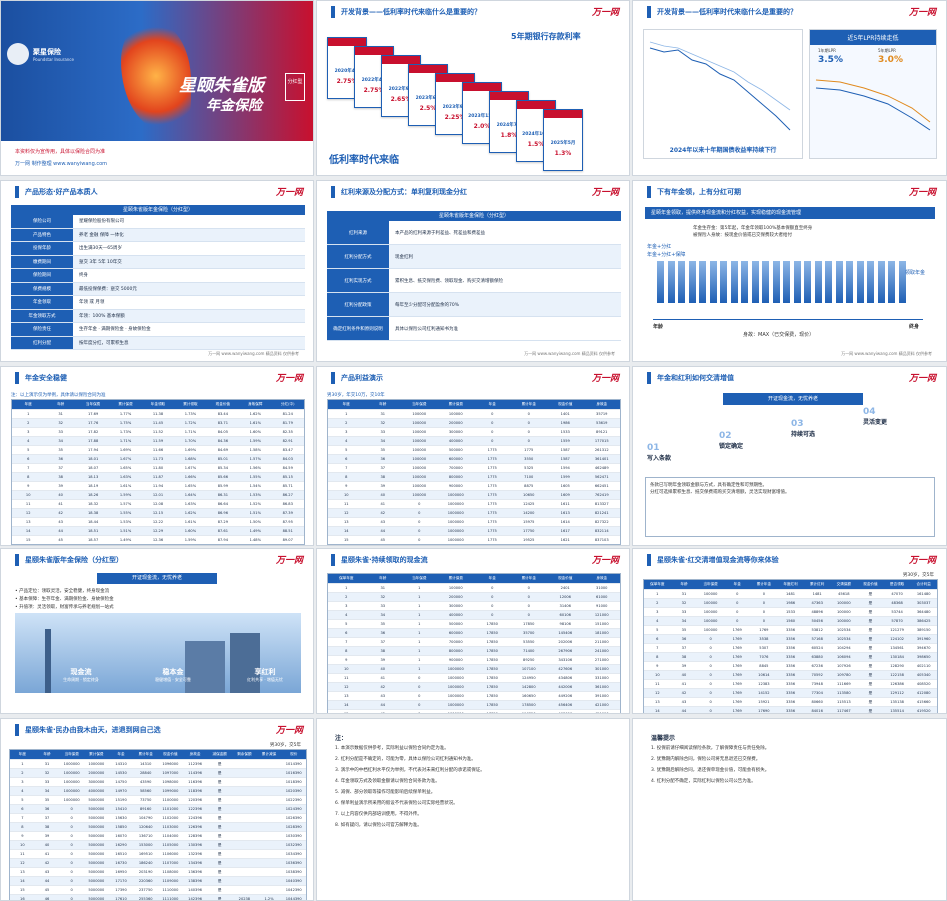  Describe the element at coordinates (601, 441) in the screenshot. I see `table-cell: 177015` at that location.